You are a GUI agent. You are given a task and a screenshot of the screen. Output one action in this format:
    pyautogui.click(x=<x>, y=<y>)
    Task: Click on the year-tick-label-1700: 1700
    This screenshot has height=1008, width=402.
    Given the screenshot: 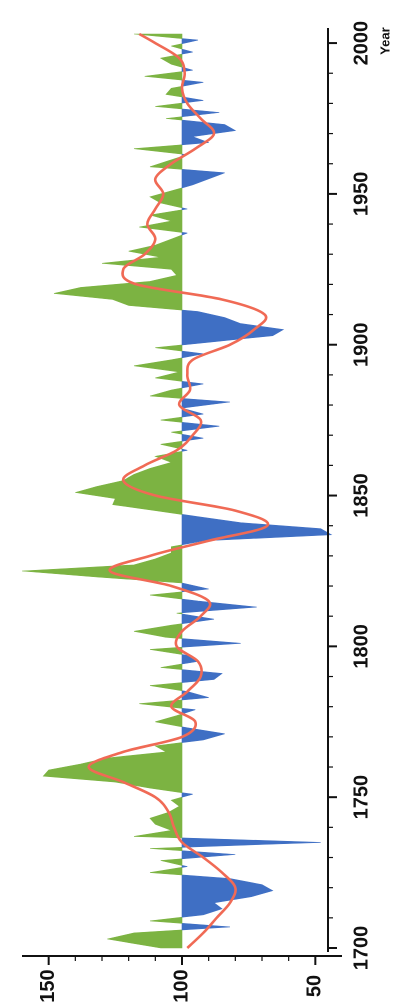 What is the action you would take?
    pyautogui.click(x=361, y=948)
    